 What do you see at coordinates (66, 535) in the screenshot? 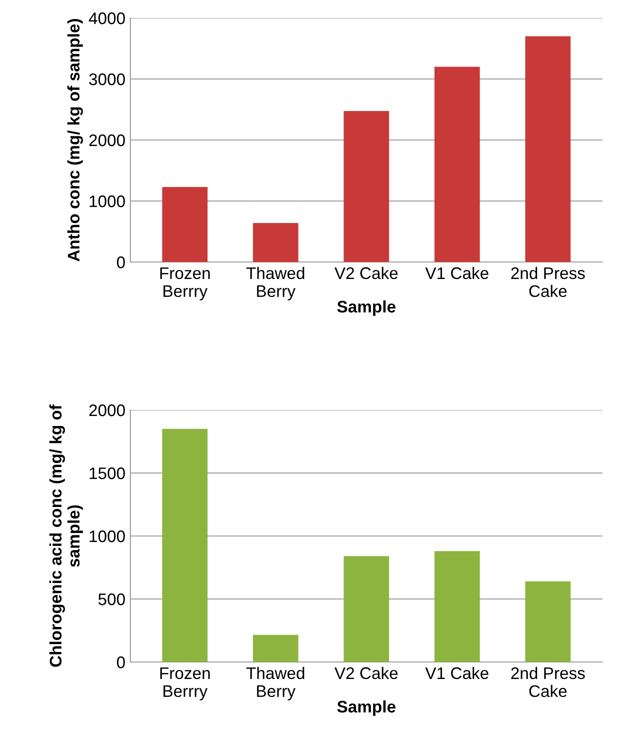
I see `y-axis-title: Chlorogenic acid conc (mg/ kg of sample)` at bounding box center [66, 535].